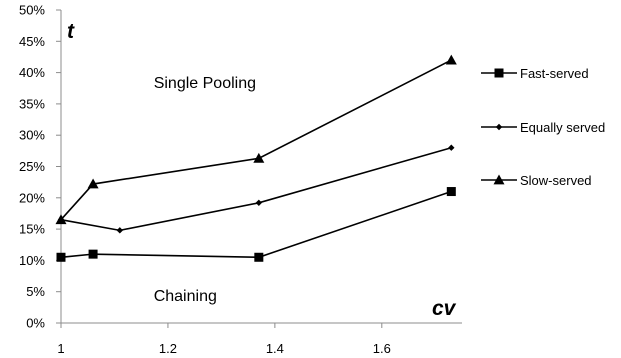  I want to click on y-tick-label: 40%, so click(32, 72).